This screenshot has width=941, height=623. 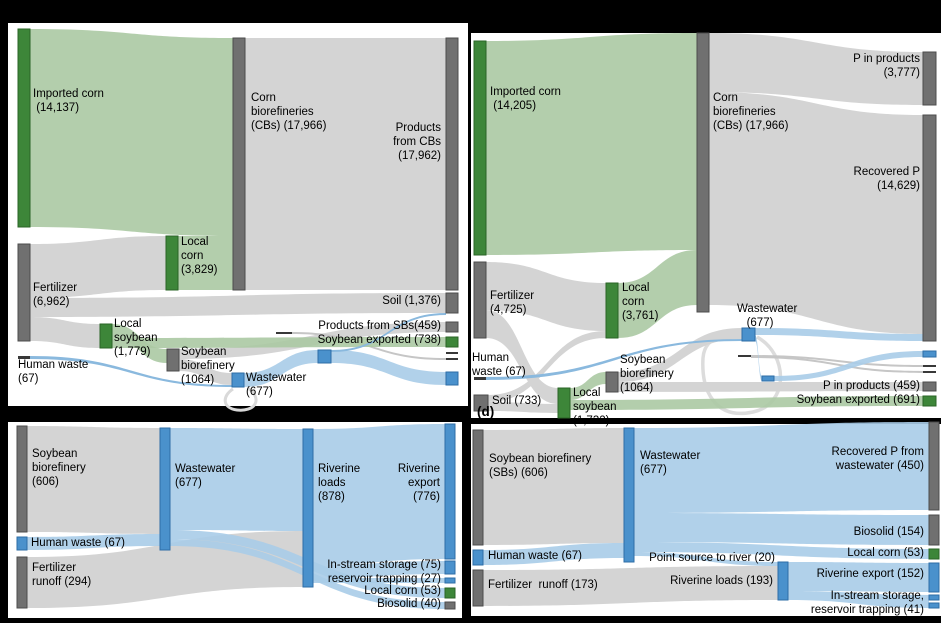 What do you see at coordinates (929, 386) in the screenshot?
I see `b-node-p_in_products_small` at bounding box center [929, 386].